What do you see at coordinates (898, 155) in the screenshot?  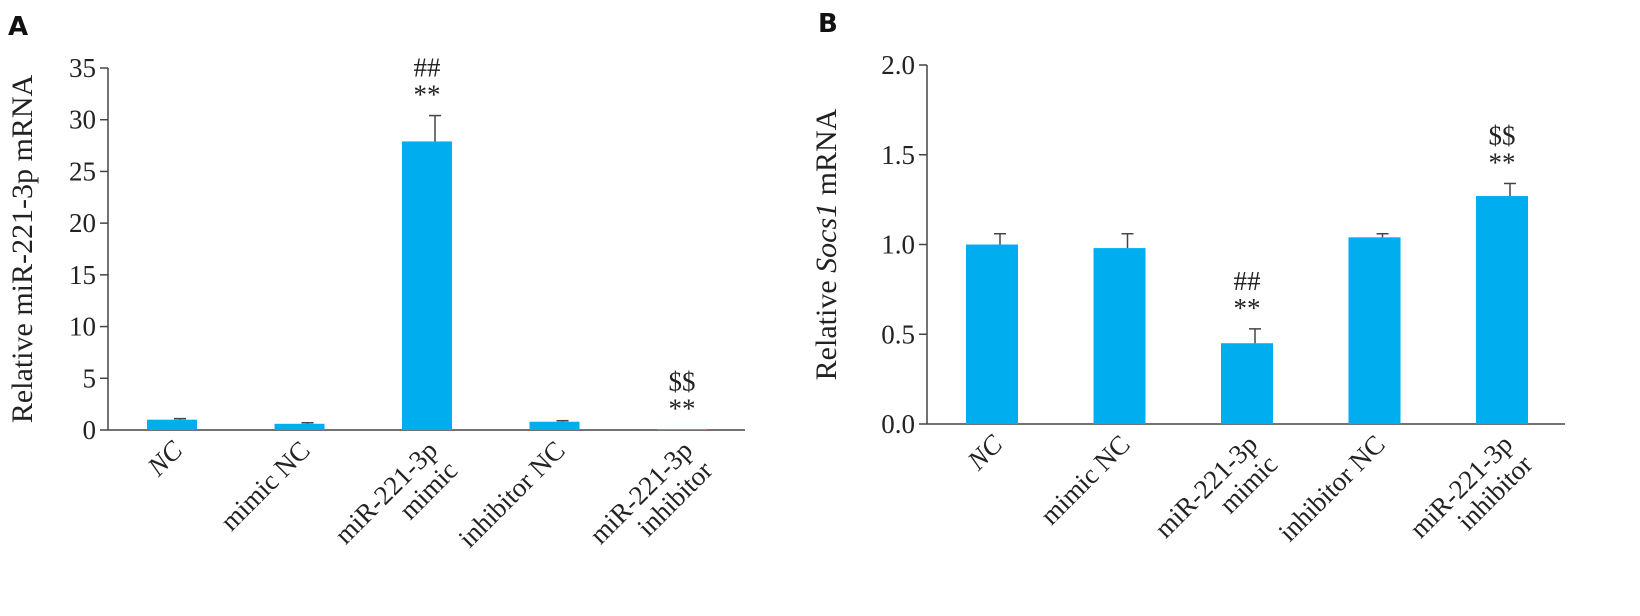 I see `y-tick-label: 1.5` at bounding box center [898, 155].